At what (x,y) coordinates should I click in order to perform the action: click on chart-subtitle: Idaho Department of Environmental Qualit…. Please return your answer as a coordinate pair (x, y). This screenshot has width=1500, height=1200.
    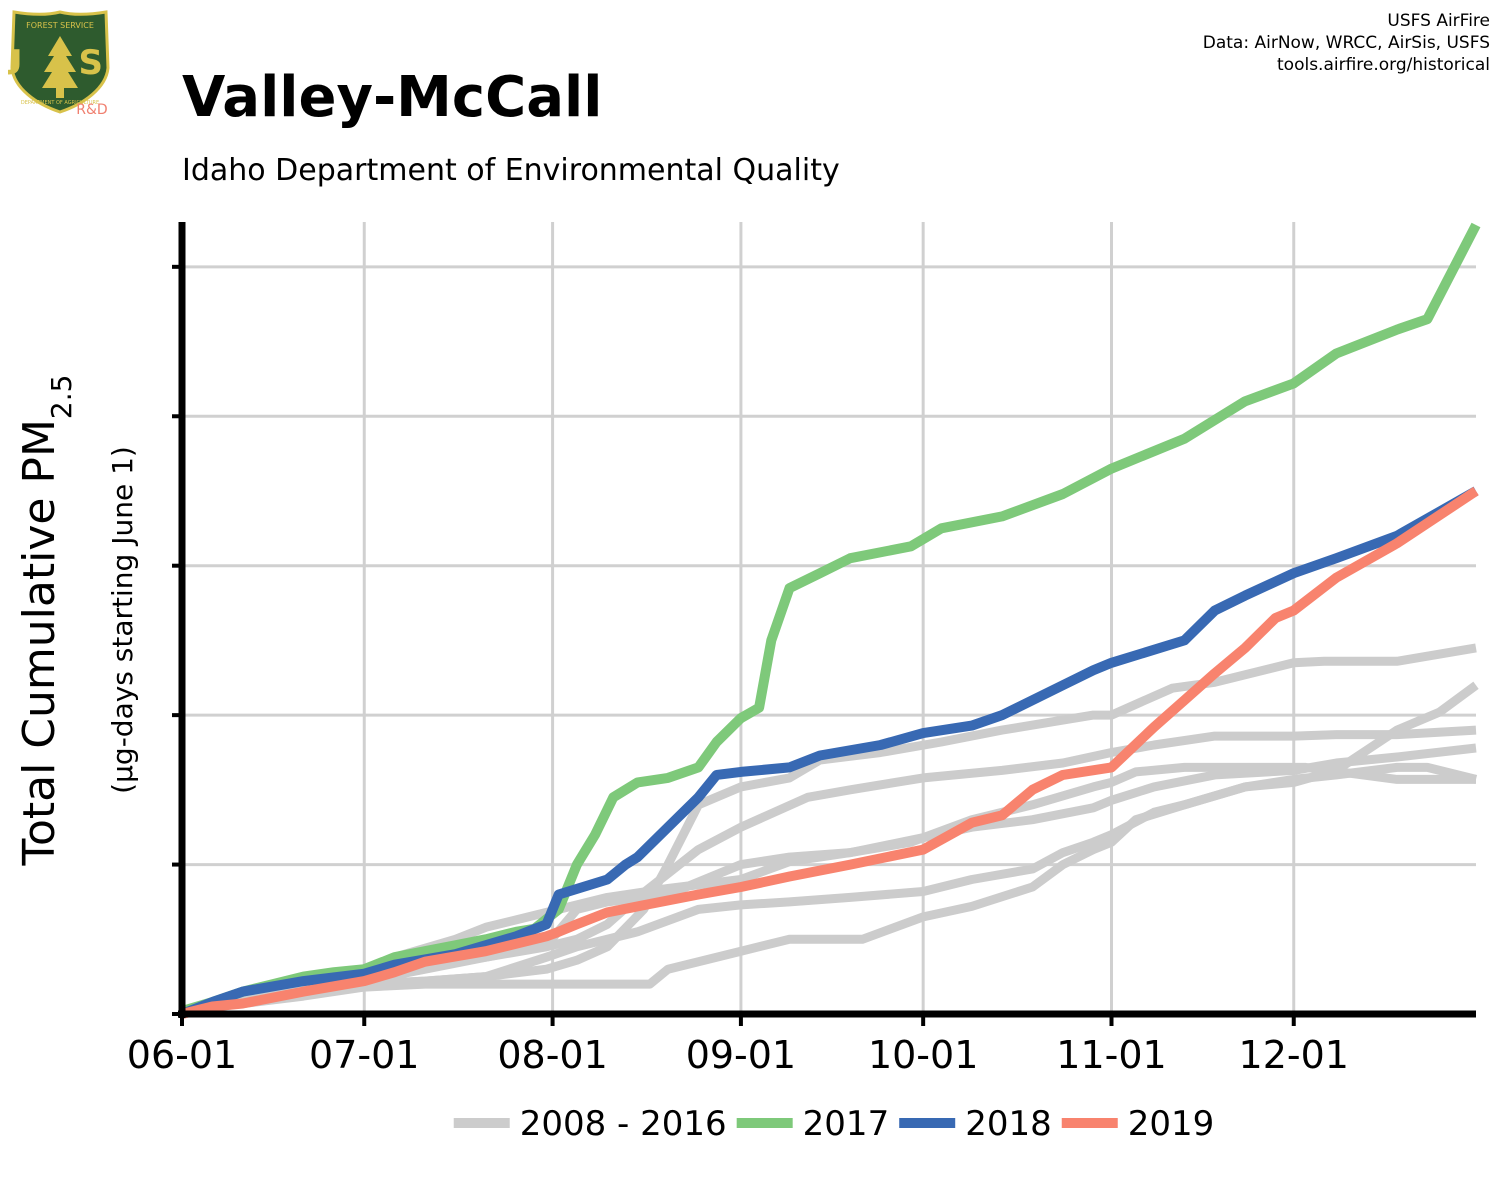
    Looking at the image, I should click on (511, 170).